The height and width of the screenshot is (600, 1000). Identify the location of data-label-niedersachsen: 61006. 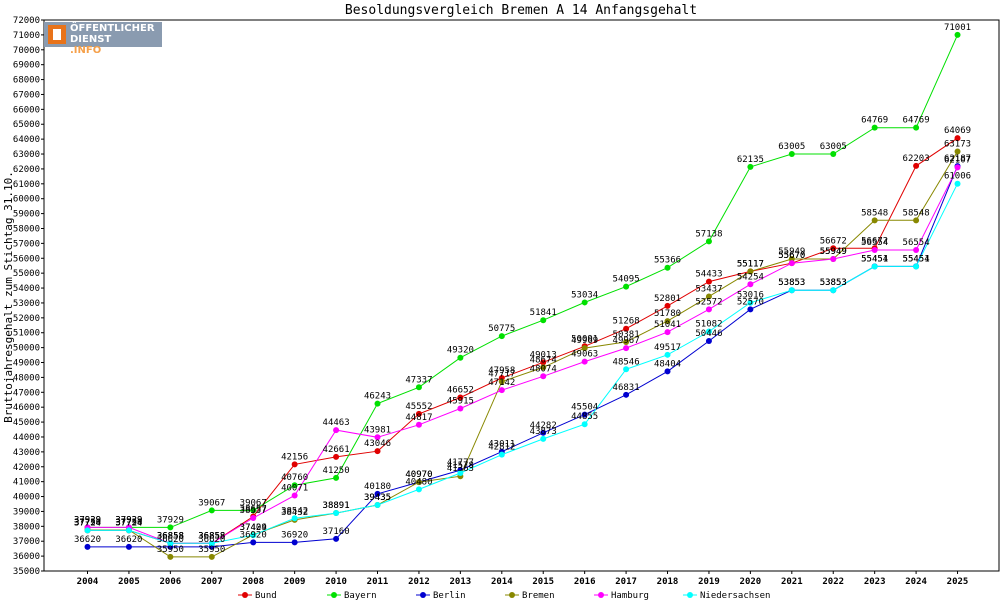
(957, 177).